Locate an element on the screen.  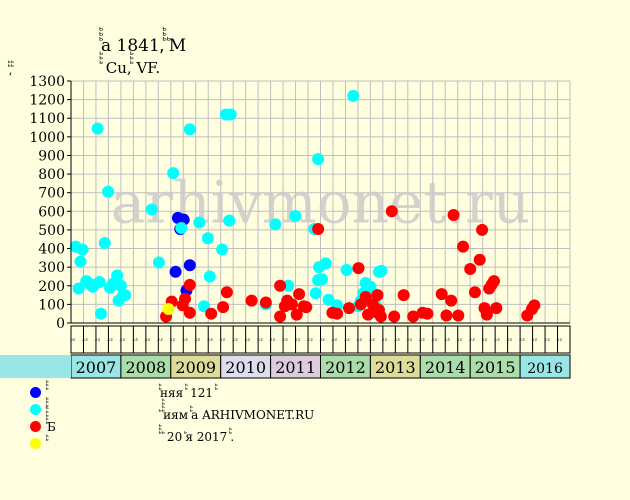
y-tick-label: 500 is located at coordinates (51, 231).